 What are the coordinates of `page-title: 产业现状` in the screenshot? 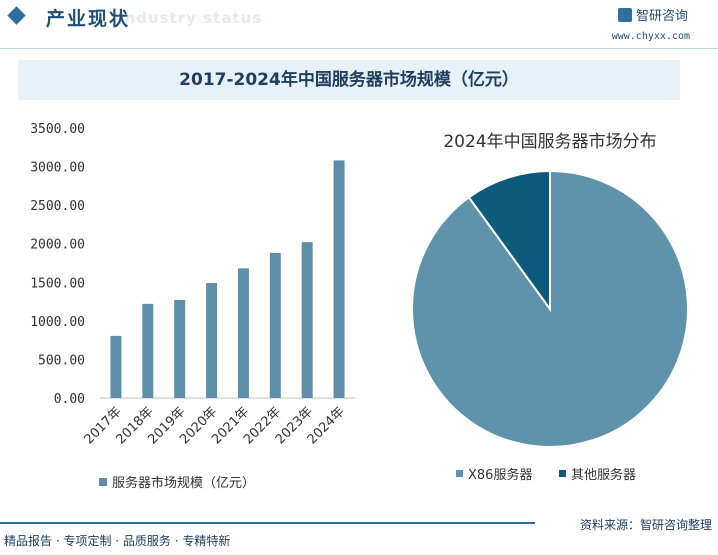 It's located at (88, 19).